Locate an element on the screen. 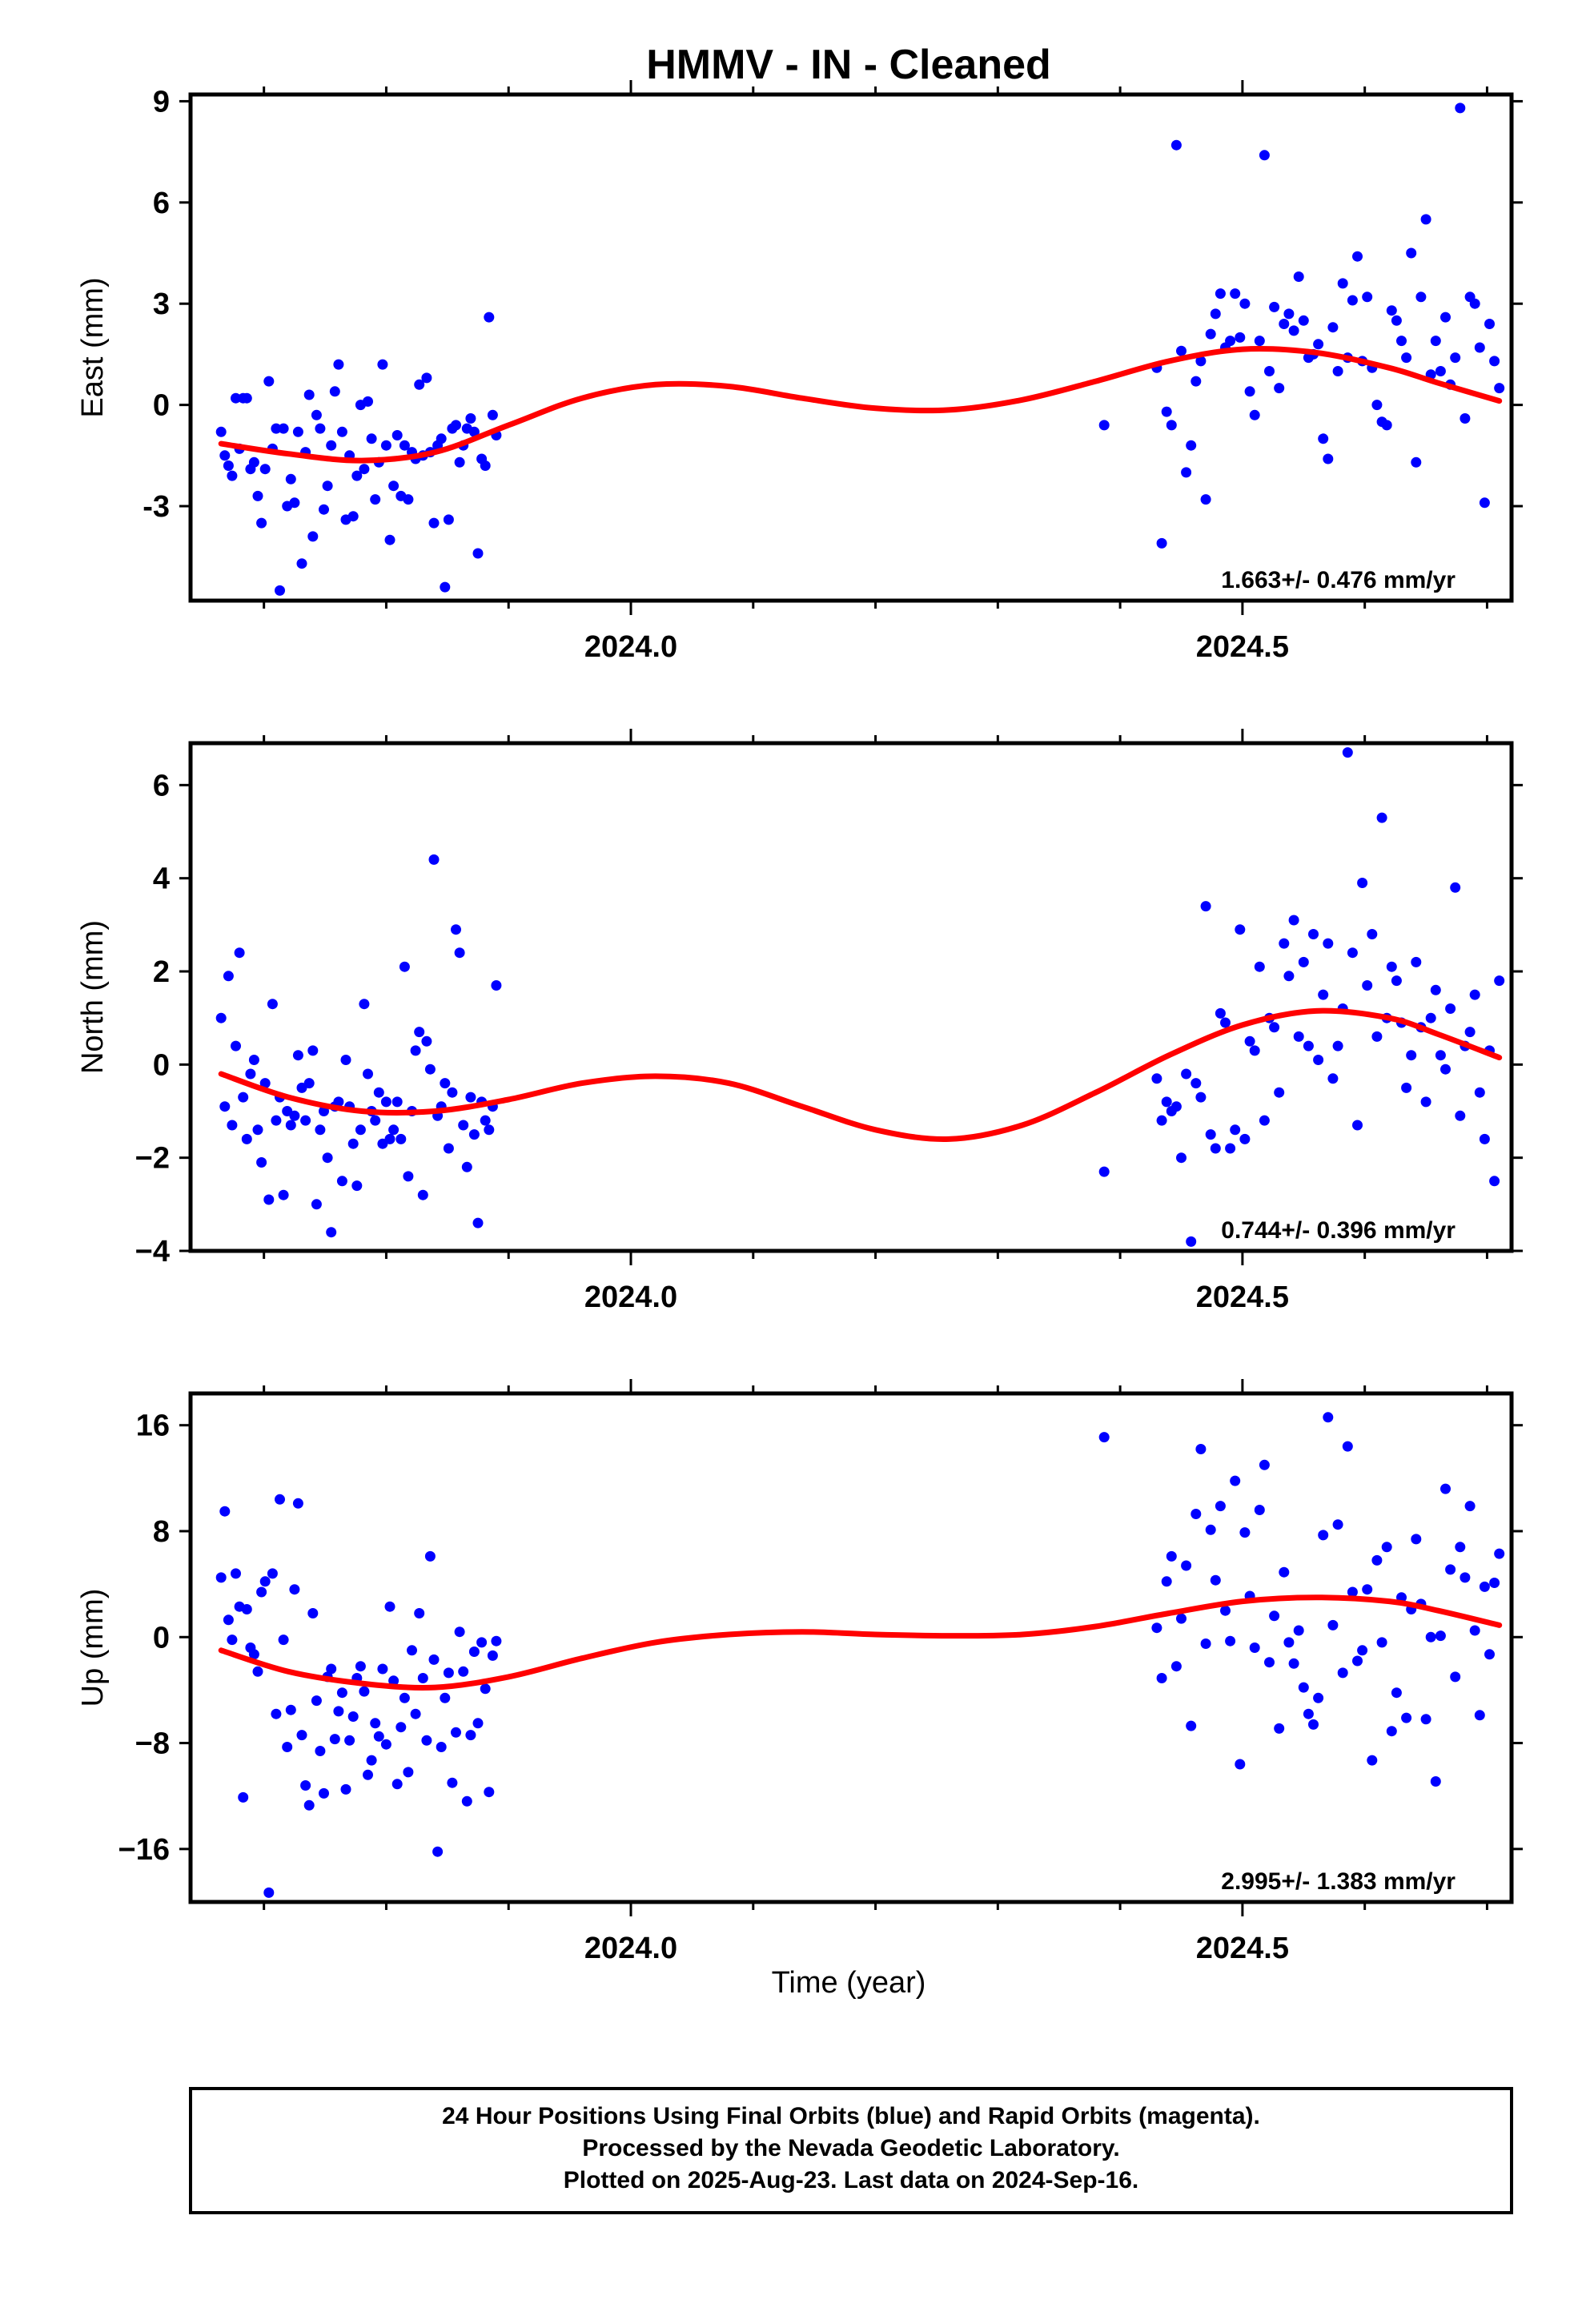 The width and height of the screenshot is (1582, 2324). north-rate-label: 0.744+/- 0.396 mm/yr is located at coordinates (1338, 1230).